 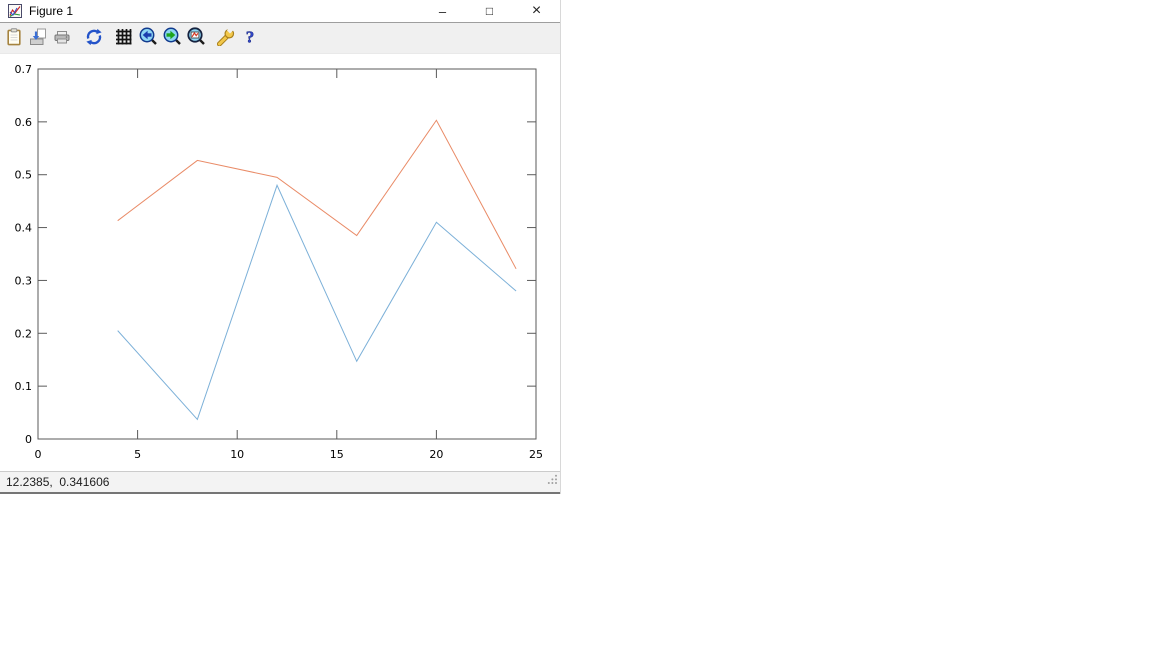 I want to click on maximize-button: □, so click(x=489, y=11).